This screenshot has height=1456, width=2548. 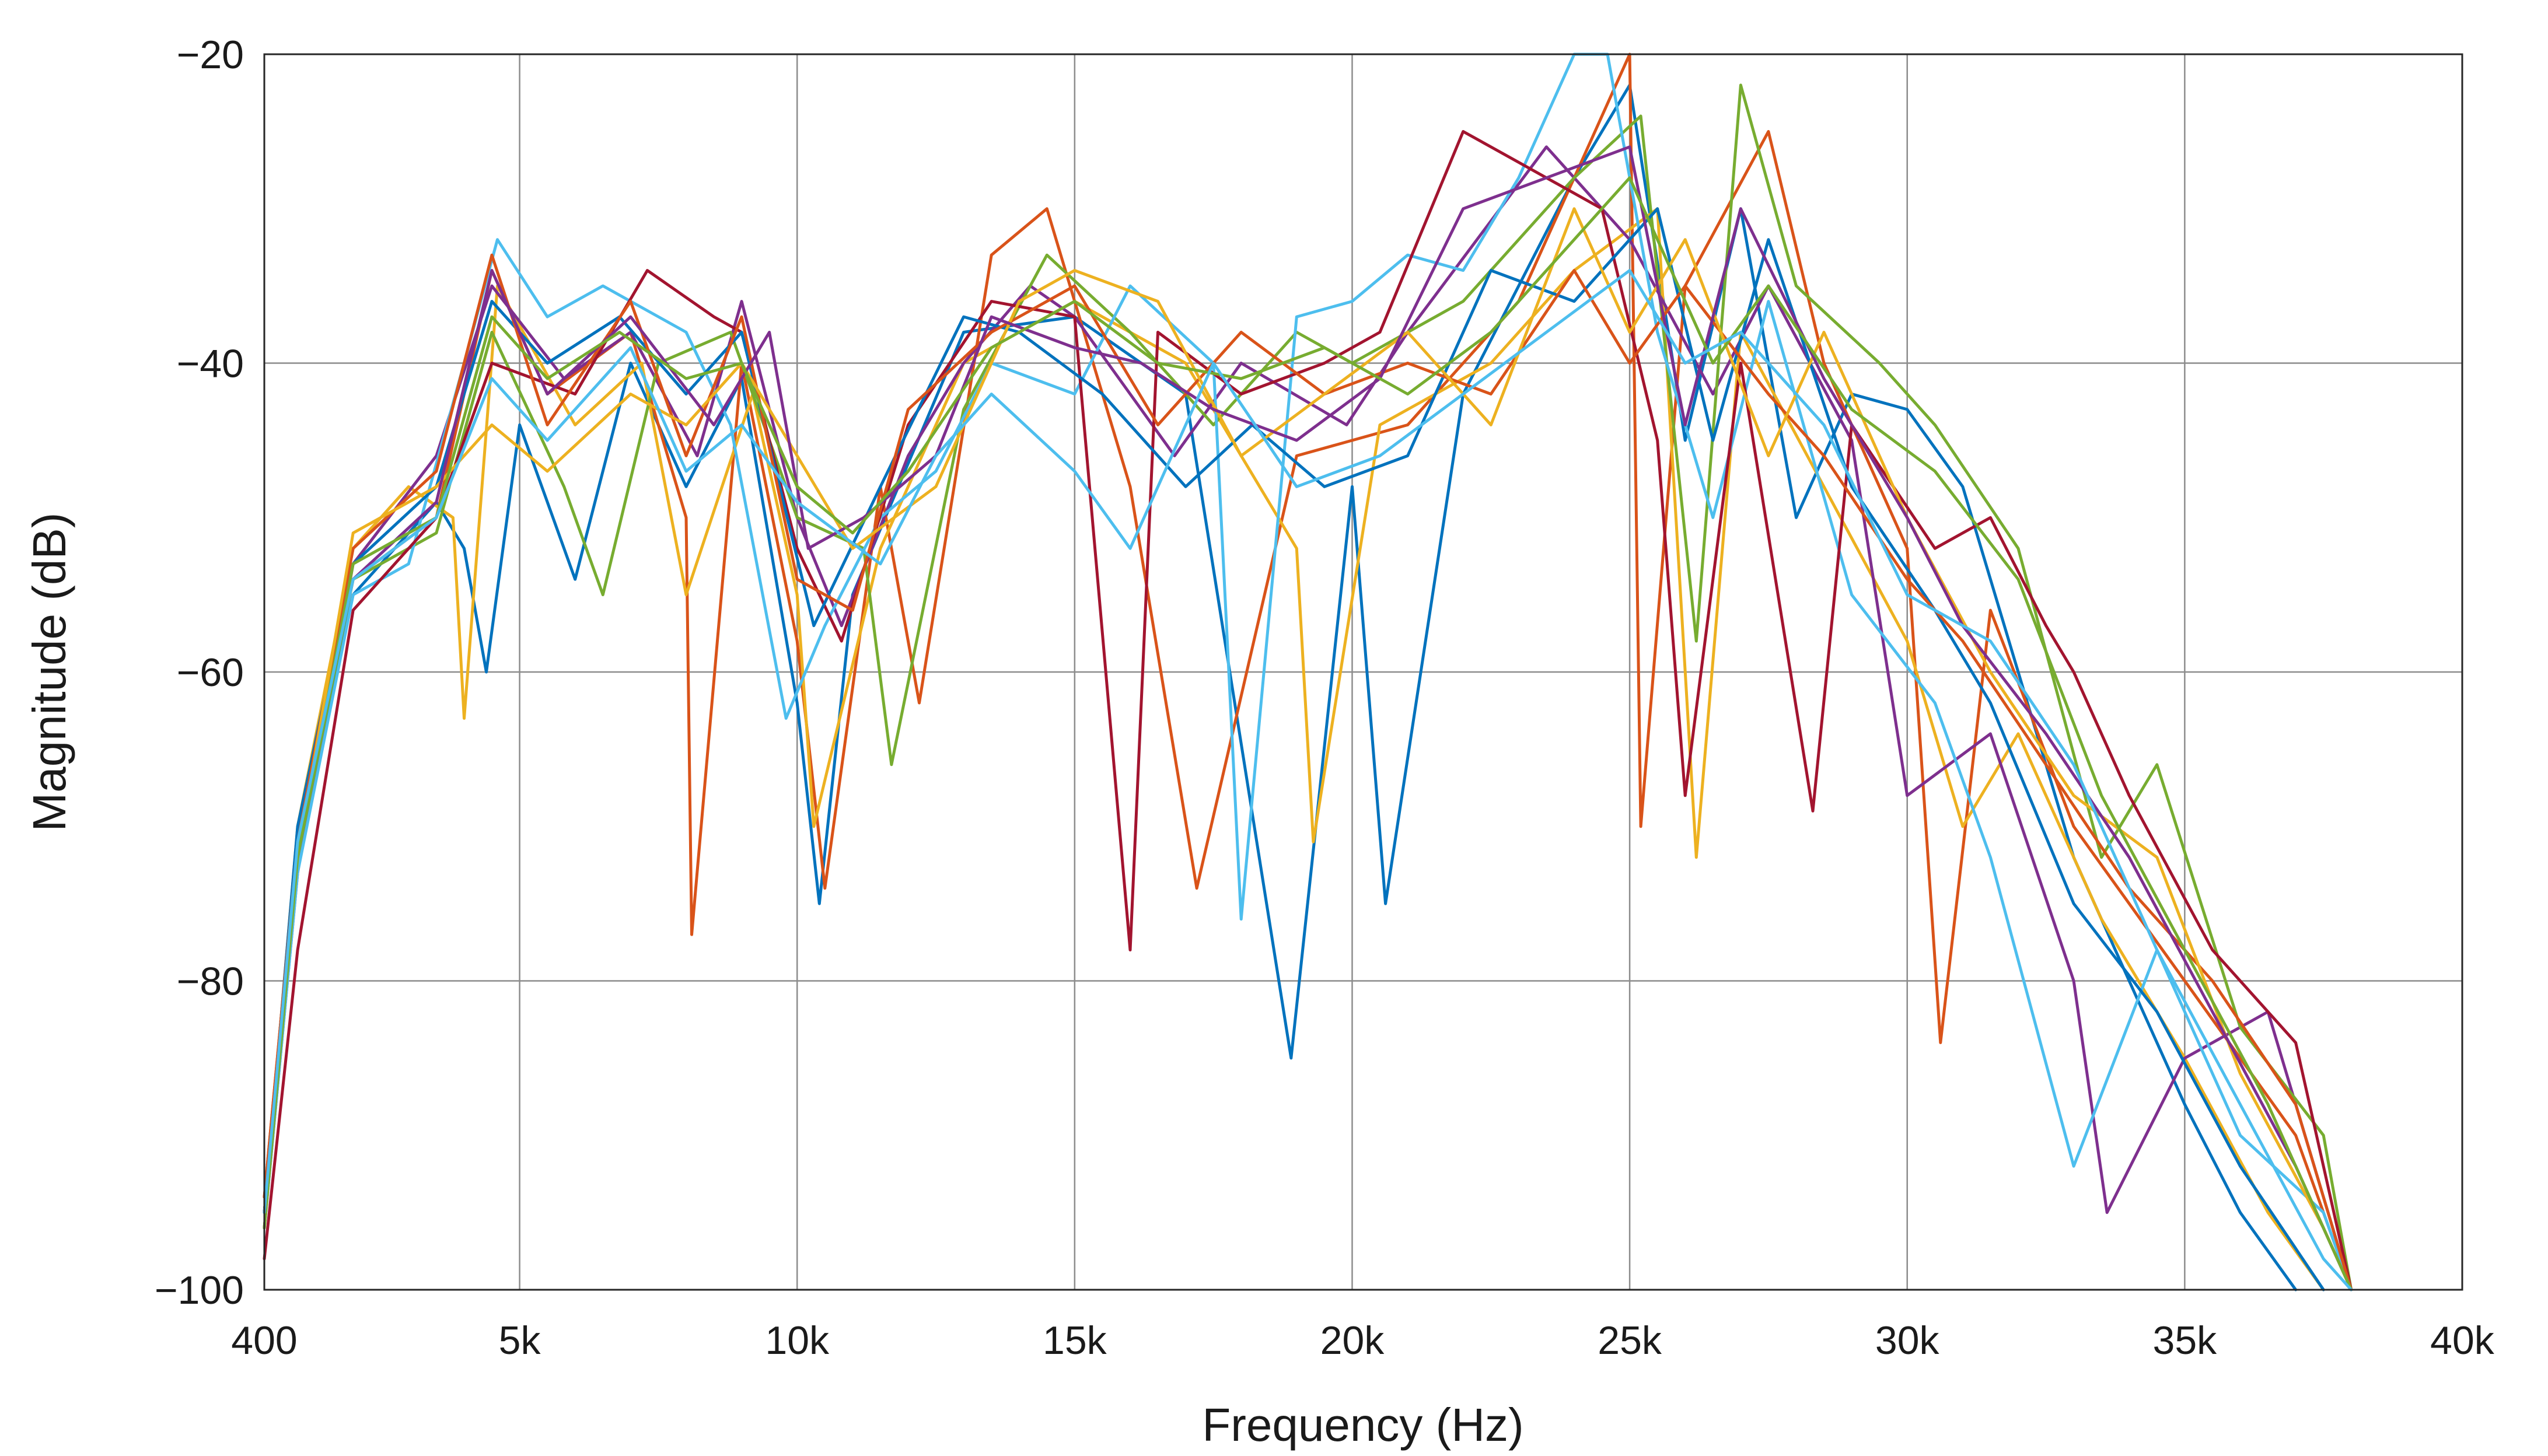 I want to click on y-tick-label: −100, so click(x=199, y=1290).